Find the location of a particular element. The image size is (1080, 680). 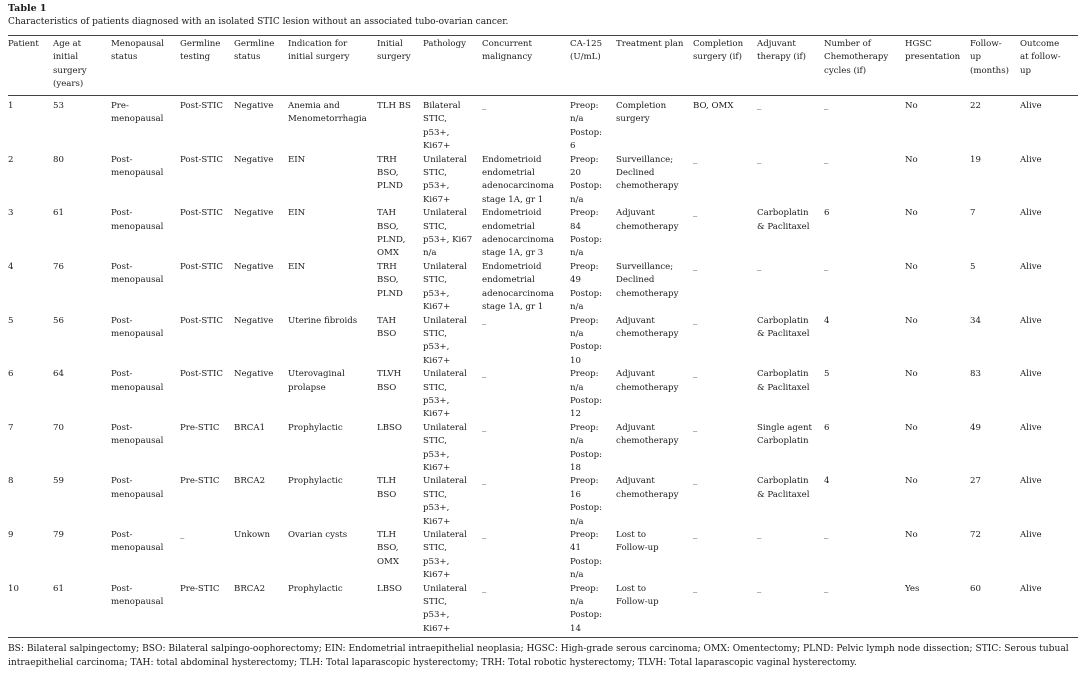

table-cell: Preop: n/a Postop: 12 is located at coordinates (586, 394).